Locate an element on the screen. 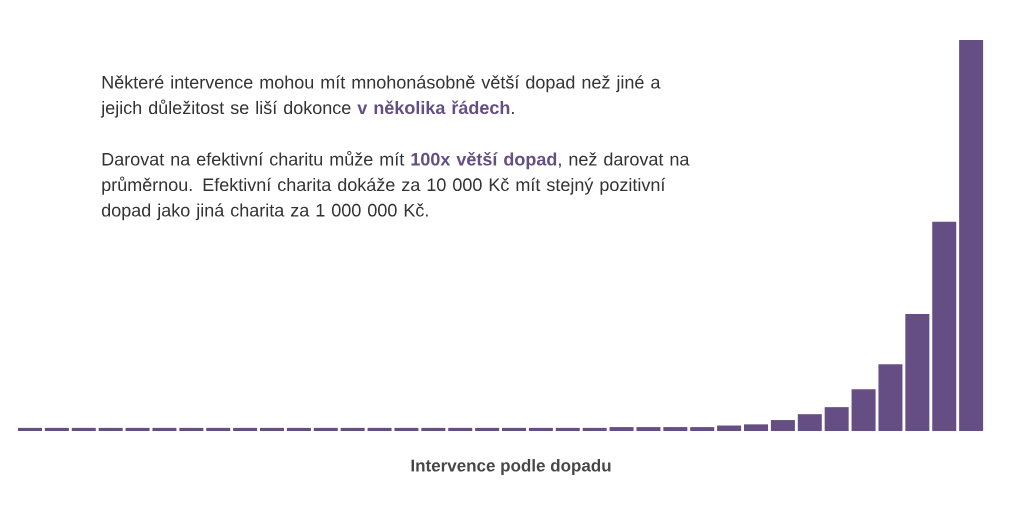  annotation: Některé intervence mohou mít mnohonásobně větší dopad než jiné a jejich důležitost se liší dokonce v několika řádech. is located at coordinates (380, 96).